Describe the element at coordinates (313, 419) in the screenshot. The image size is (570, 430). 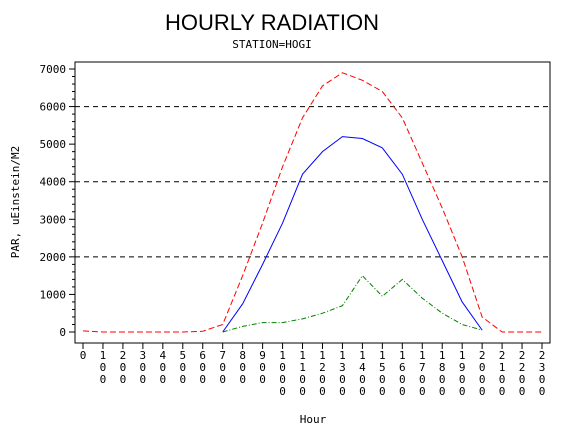
I see `x-axis-label: Hour` at that location.